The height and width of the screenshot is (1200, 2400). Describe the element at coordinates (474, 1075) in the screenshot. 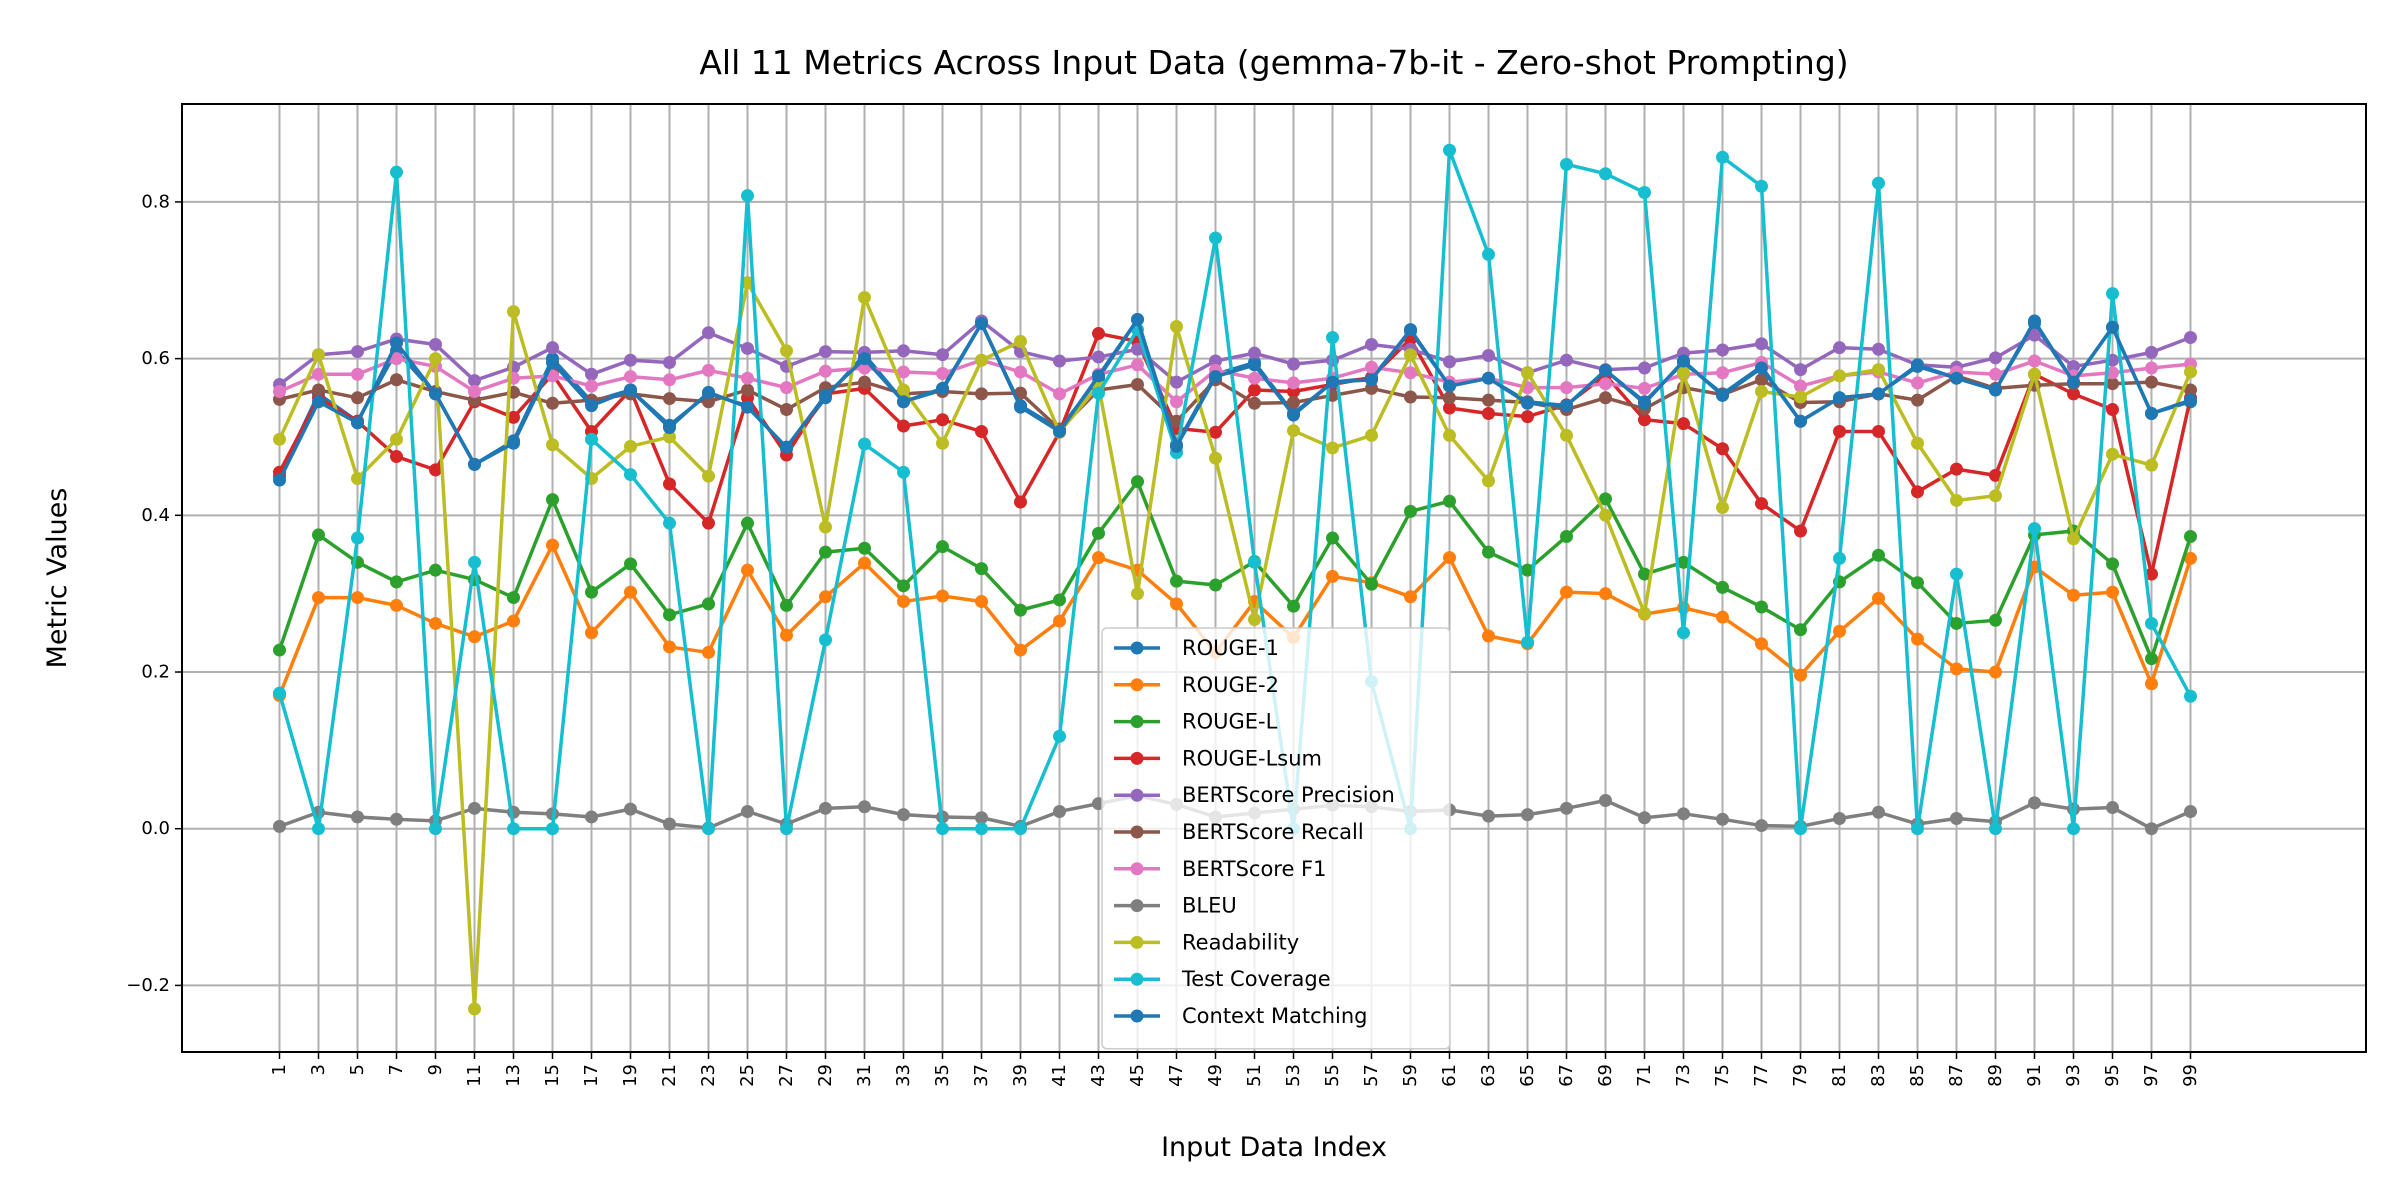

I see `x-tick-label: 11` at that location.